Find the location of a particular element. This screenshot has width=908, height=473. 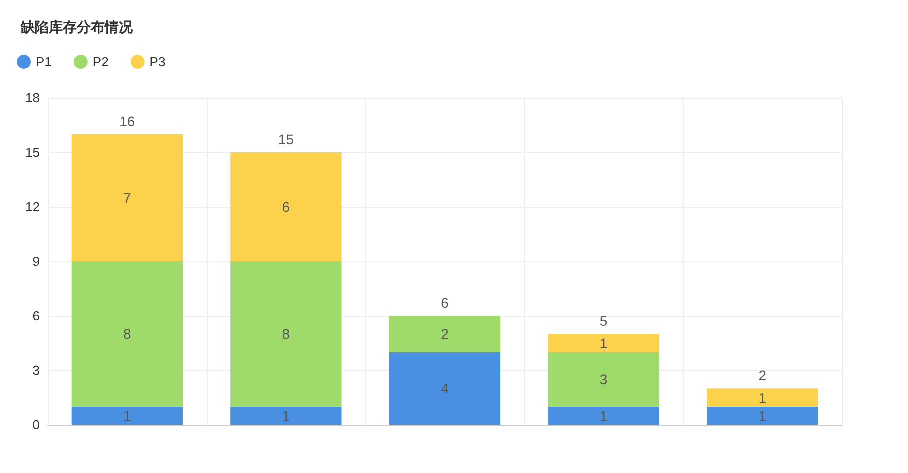

total-label: 5 is located at coordinates (604, 321).